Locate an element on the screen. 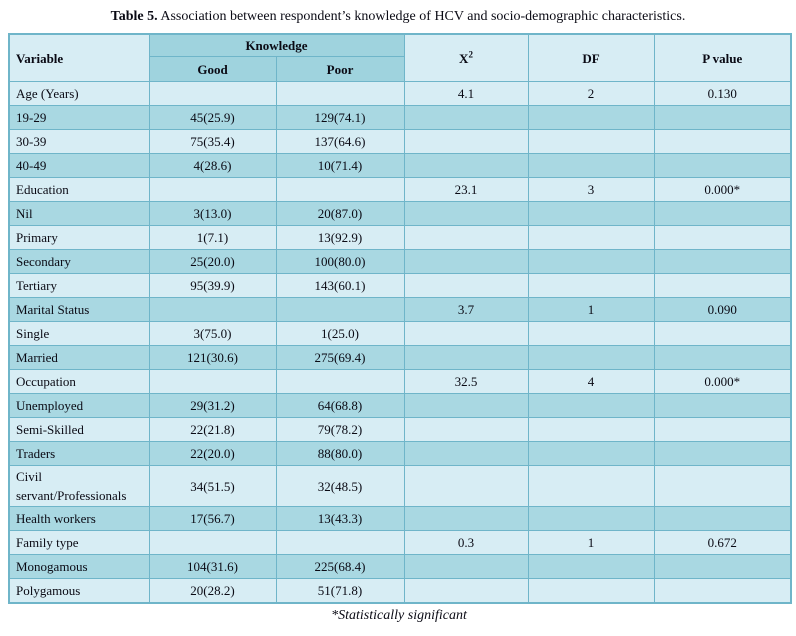 The image size is (796, 636). table-row: Semi-Skilled 22(21.8) 79(78.2) is located at coordinates (400, 429).